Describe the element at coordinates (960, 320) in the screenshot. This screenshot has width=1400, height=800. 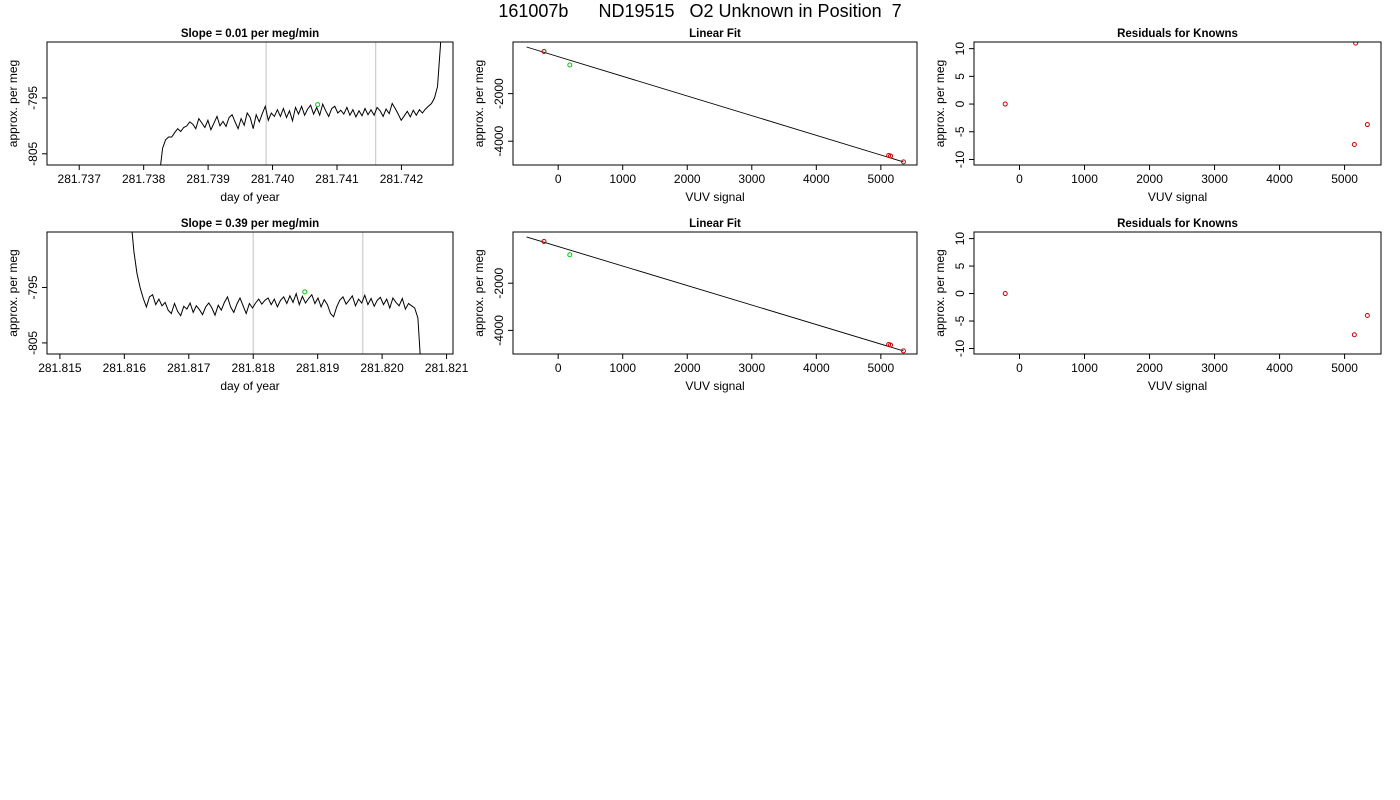
I see `y-tick-label: -5` at that location.